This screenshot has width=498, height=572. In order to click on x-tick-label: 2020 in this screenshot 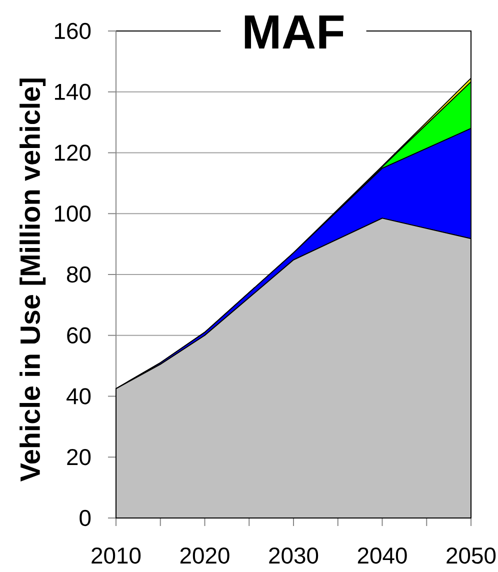, I will do `click(205, 556)`.